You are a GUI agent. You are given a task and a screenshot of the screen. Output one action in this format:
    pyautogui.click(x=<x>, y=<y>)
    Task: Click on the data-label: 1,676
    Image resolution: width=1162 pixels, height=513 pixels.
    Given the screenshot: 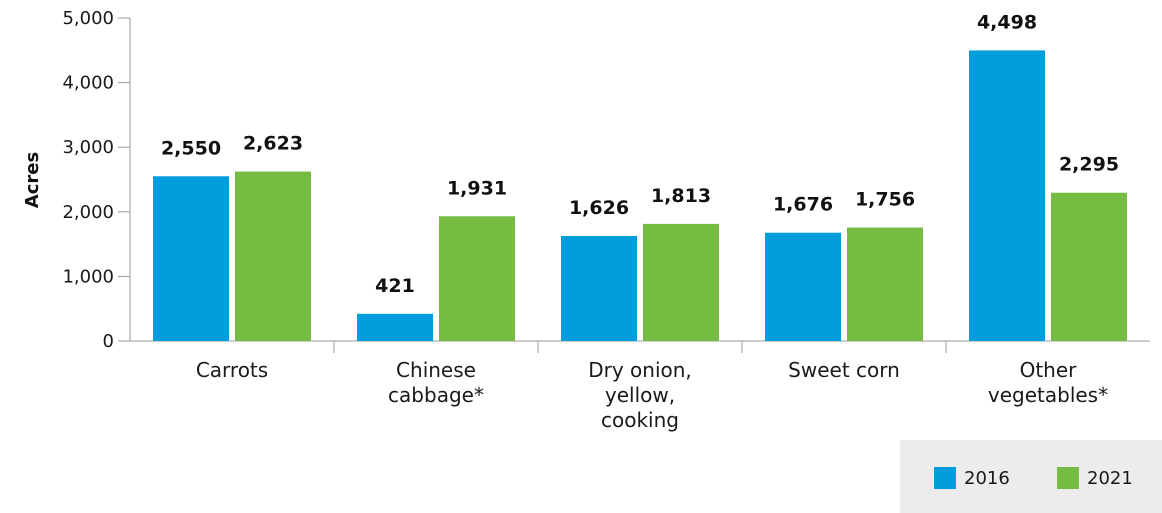 What is the action you would take?
    pyautogui.click(x=803, y=205)
    